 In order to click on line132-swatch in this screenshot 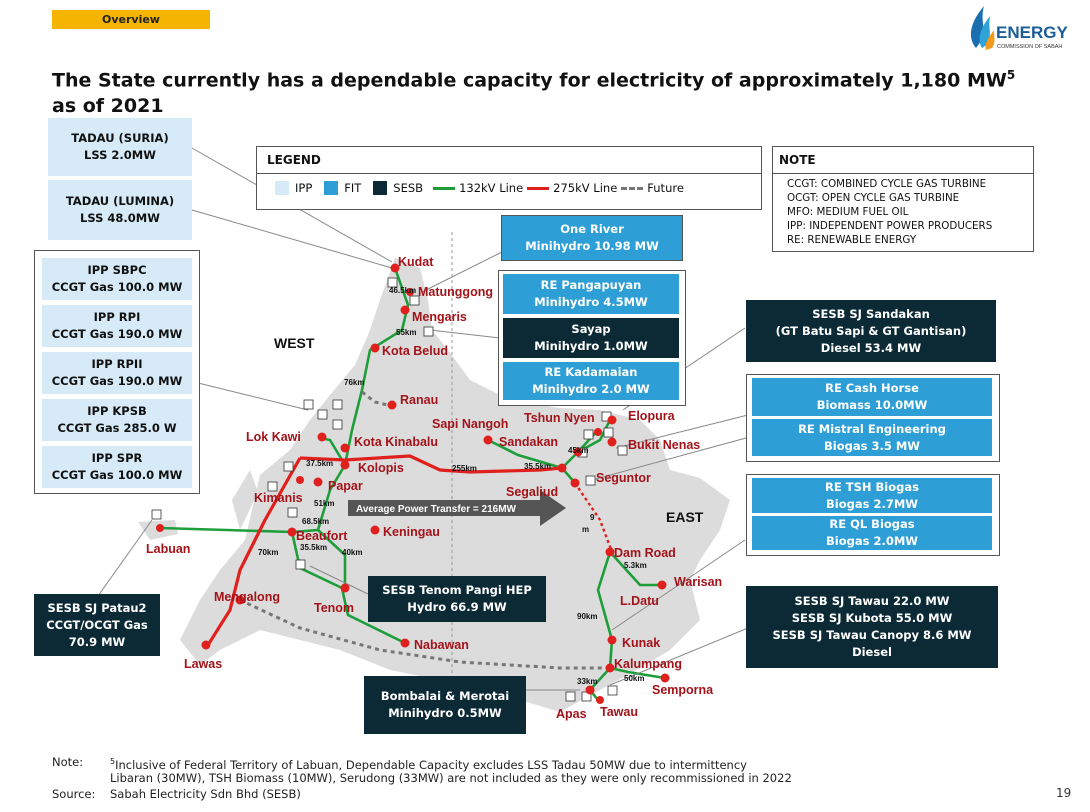, I will do `click(444, 188)`.